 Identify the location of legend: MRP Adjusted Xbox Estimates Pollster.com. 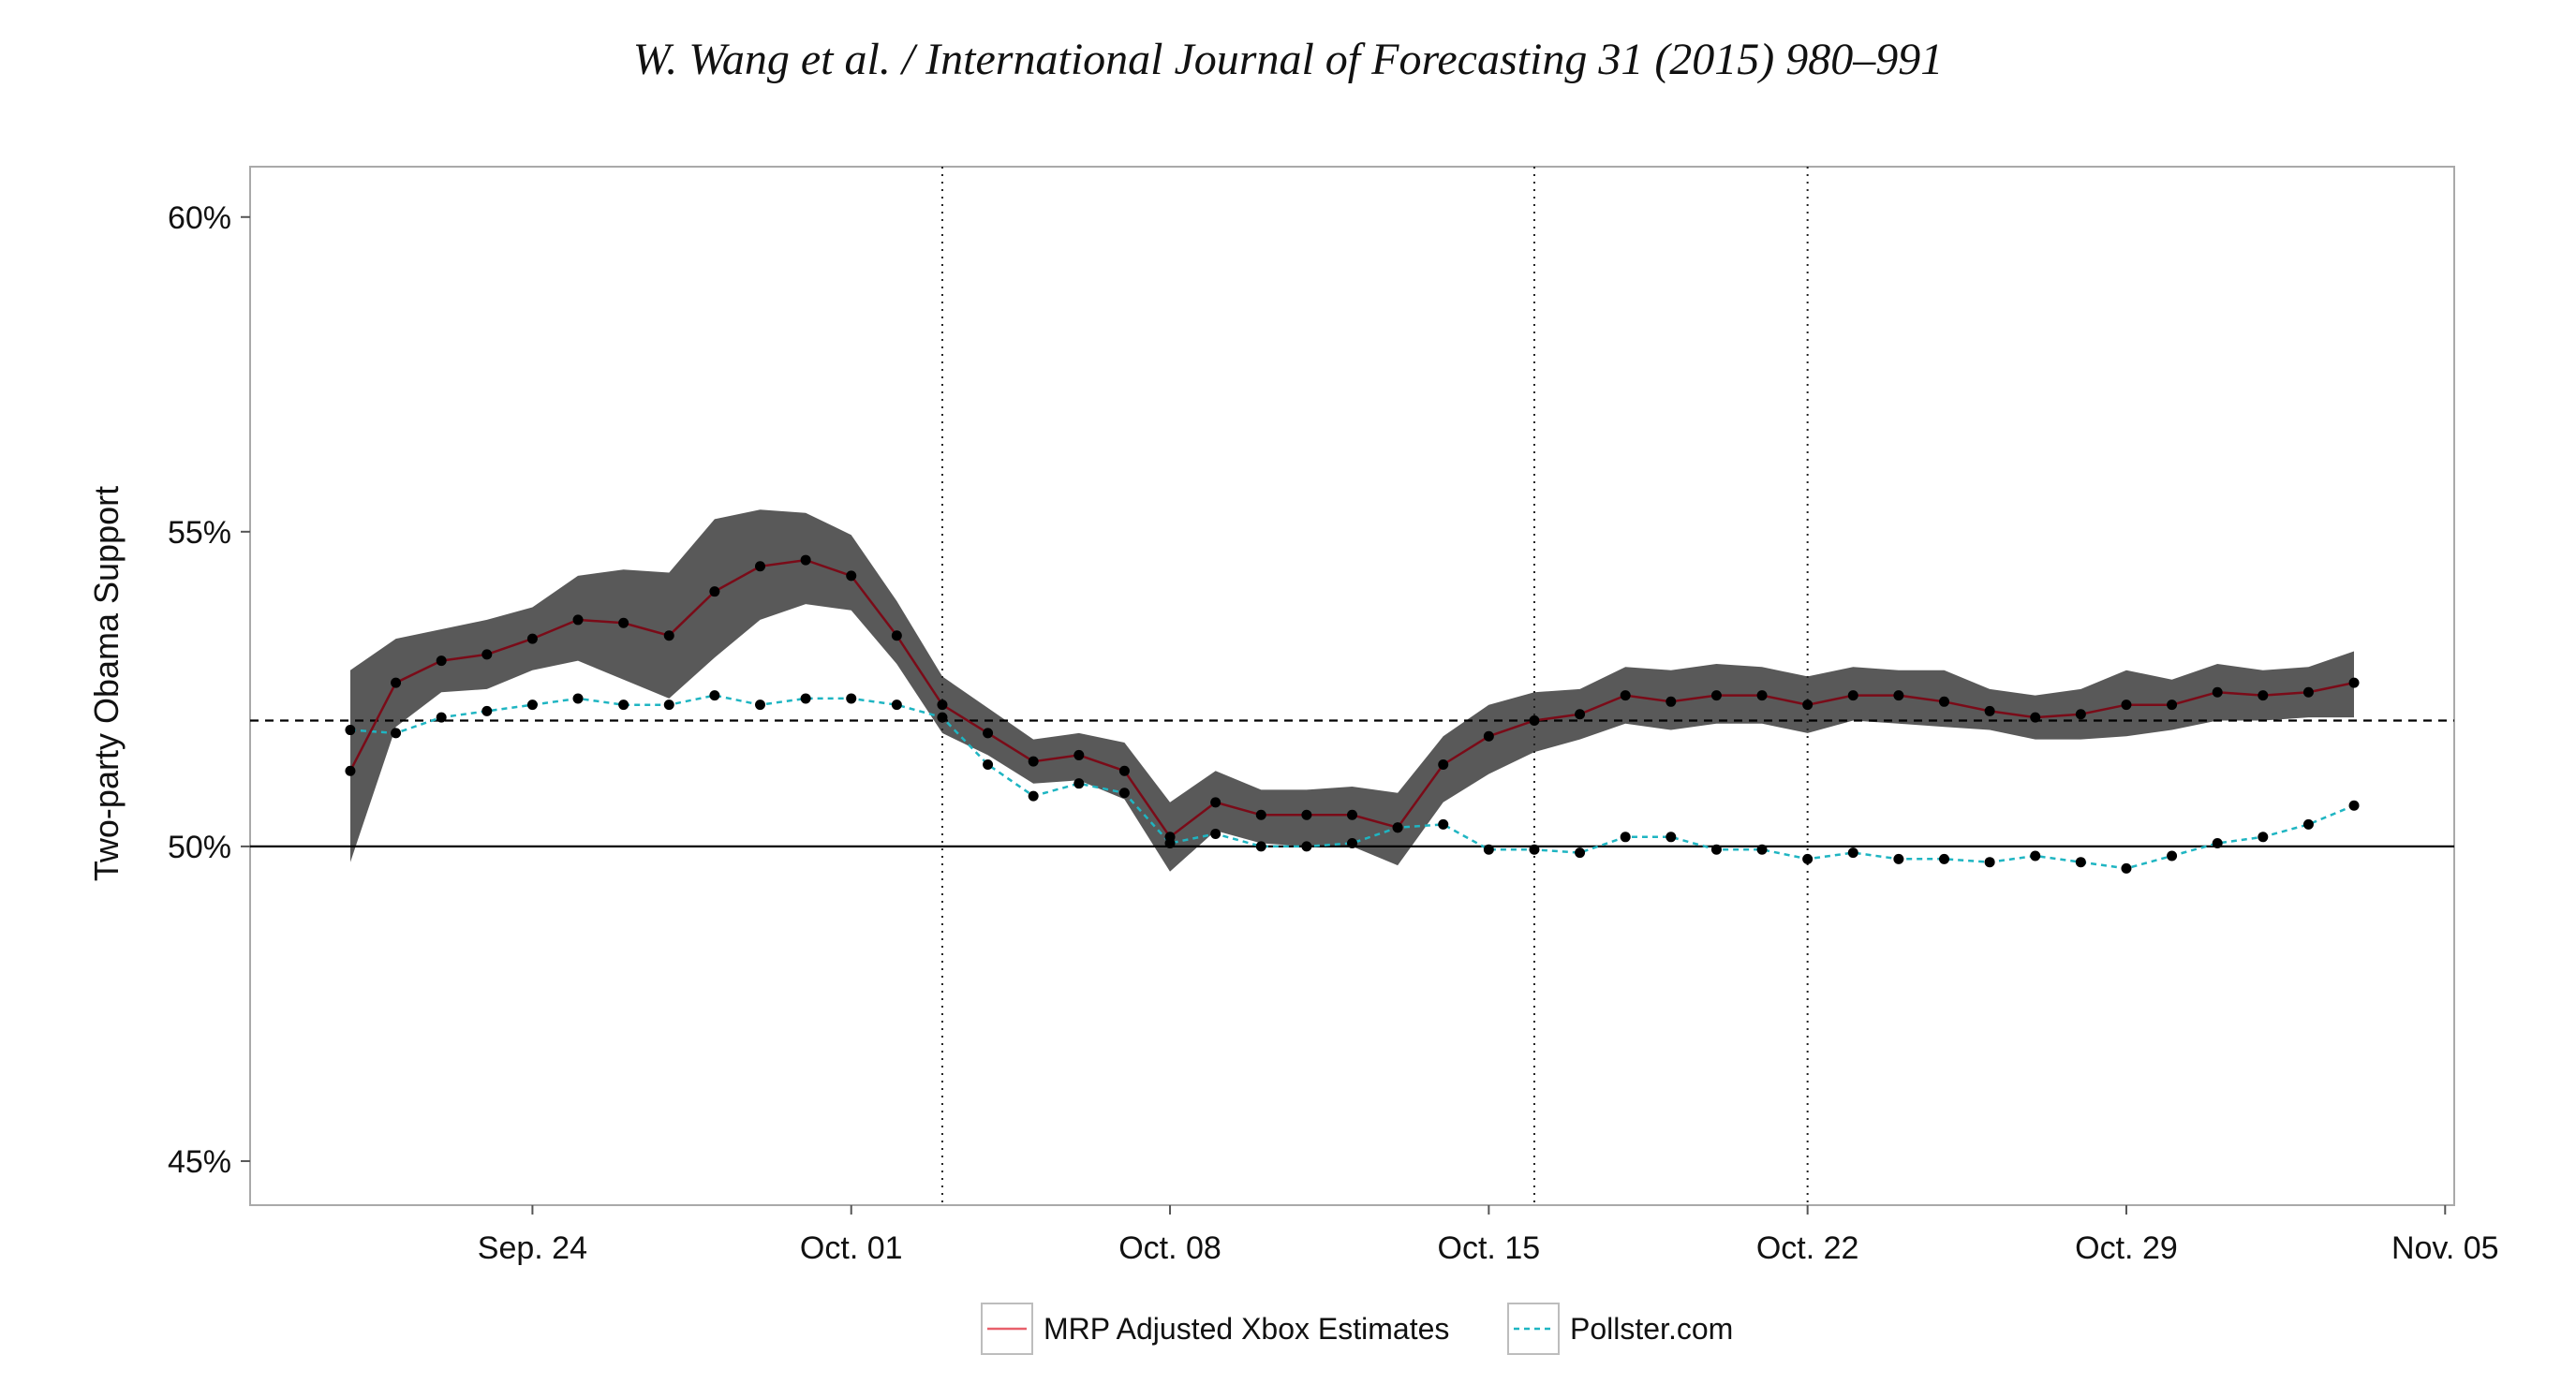
(1357, 1329).